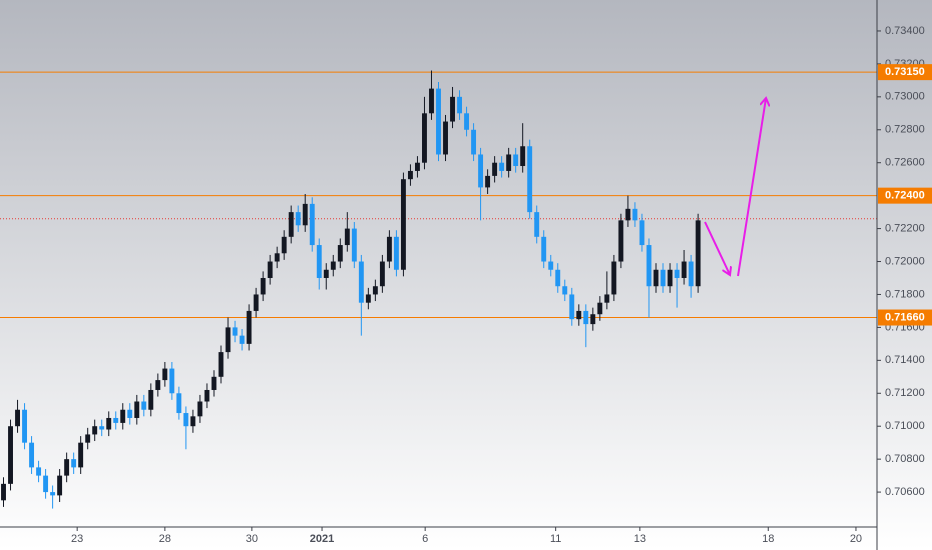 Image resolution: width=932 pixels, height=550 pixels. Describe the element at coordinates (165, 539) in the screenshot. I see `x-tick-label: 28` at that location.